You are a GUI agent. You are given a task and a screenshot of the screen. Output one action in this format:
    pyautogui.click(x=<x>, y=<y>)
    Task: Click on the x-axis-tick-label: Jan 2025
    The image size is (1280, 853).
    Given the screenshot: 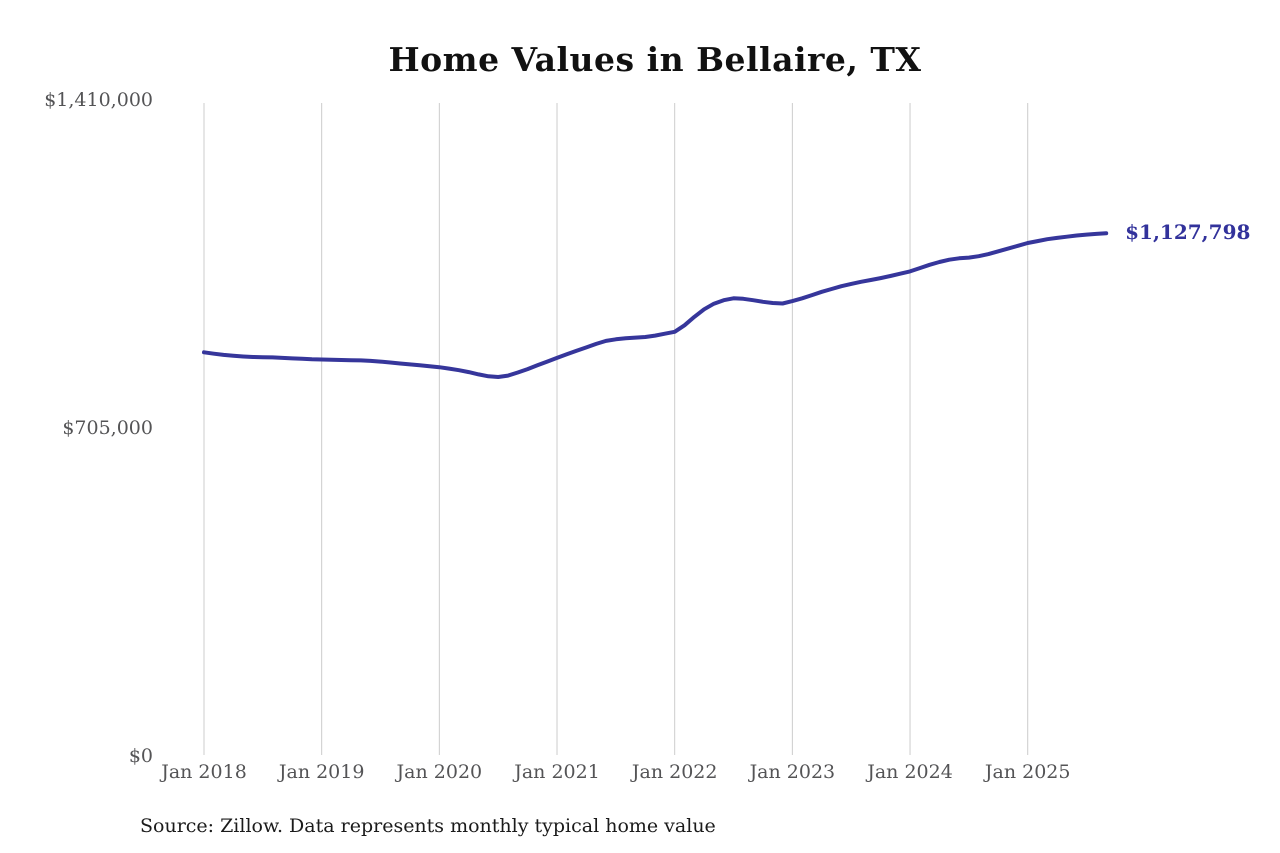 What is the action you would take?
    pyautogui.click(x=1027, y=772)
    